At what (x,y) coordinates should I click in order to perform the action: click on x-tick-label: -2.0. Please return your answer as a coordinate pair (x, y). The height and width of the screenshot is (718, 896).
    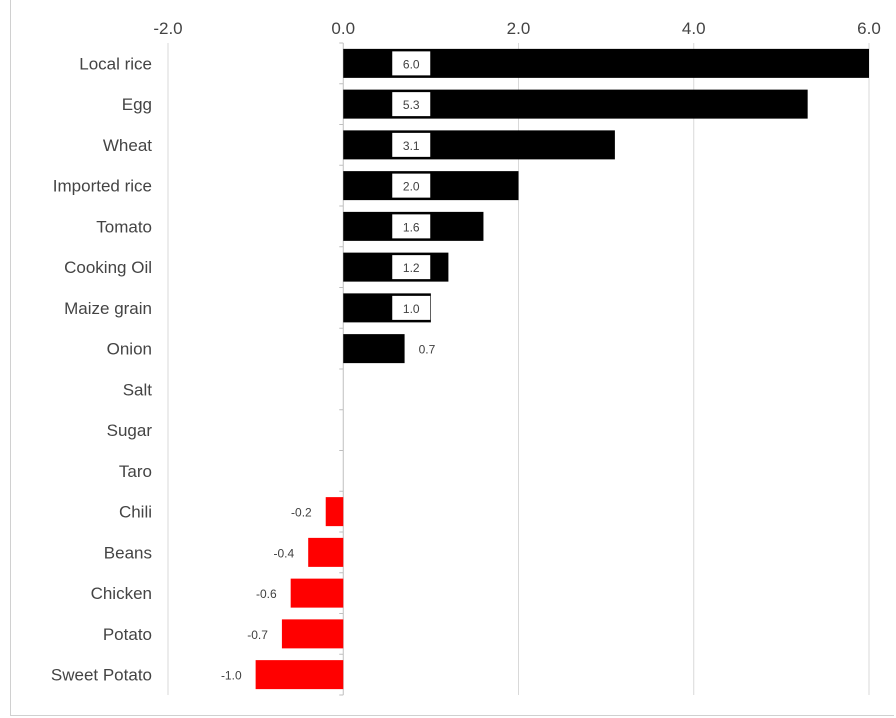
    Looking at the image, I should click on (167, 28).